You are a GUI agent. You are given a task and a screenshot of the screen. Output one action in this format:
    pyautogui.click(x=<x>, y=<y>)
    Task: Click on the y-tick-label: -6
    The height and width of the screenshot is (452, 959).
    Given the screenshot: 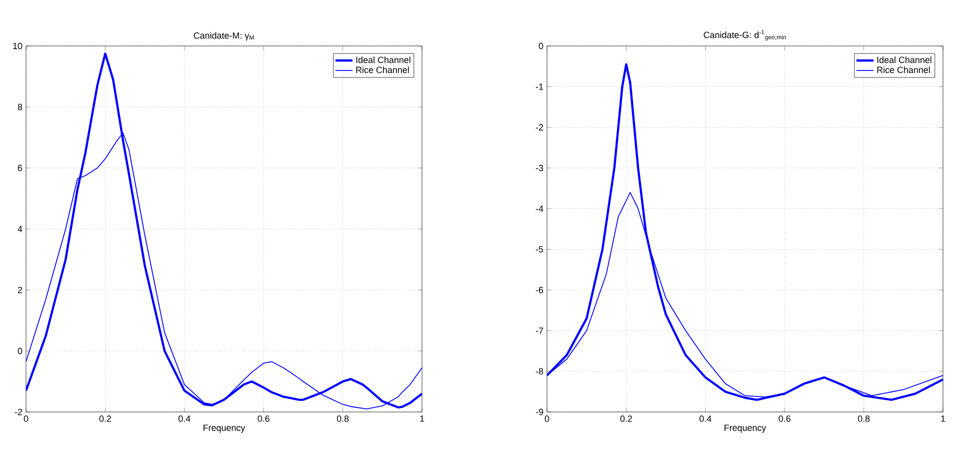 What is the action you would take?
    pyautogui.click(x=540, y=290)
    